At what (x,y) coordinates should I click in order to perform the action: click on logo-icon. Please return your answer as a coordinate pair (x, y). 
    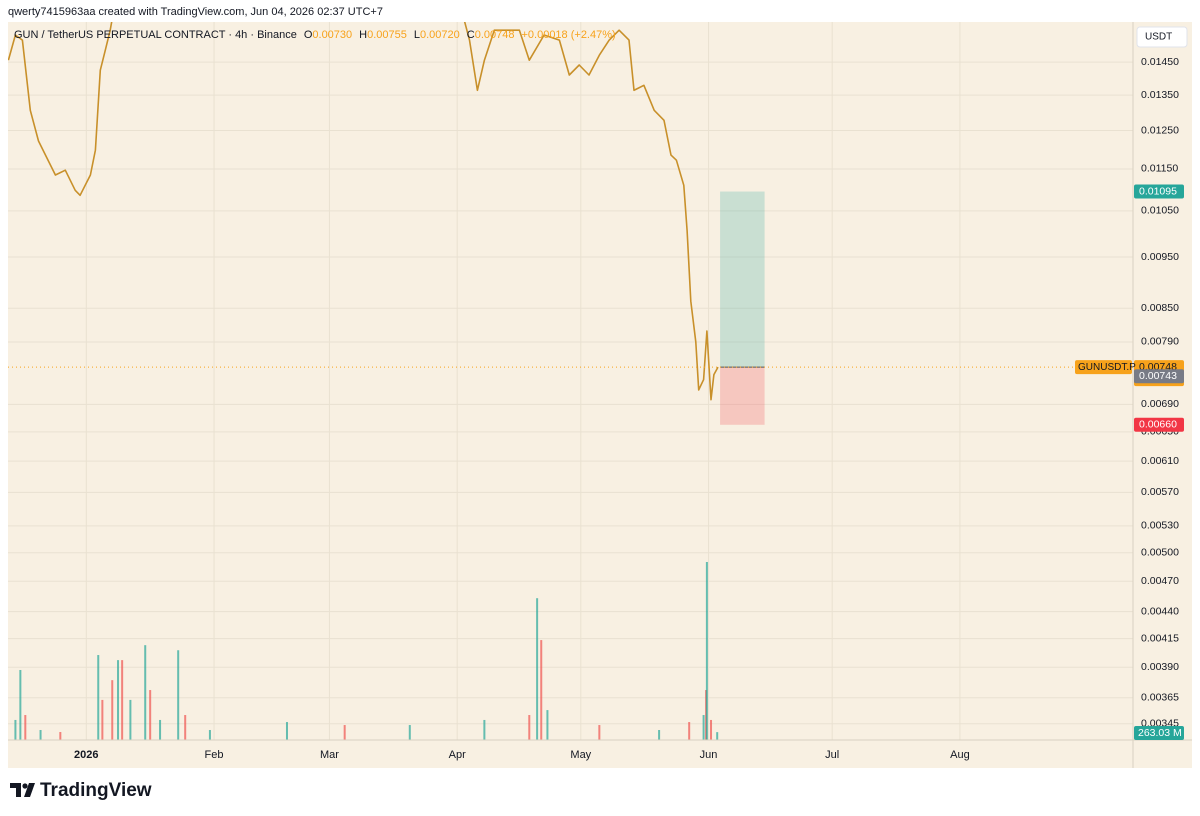
    Looking at the image, I should click on (22, 790).